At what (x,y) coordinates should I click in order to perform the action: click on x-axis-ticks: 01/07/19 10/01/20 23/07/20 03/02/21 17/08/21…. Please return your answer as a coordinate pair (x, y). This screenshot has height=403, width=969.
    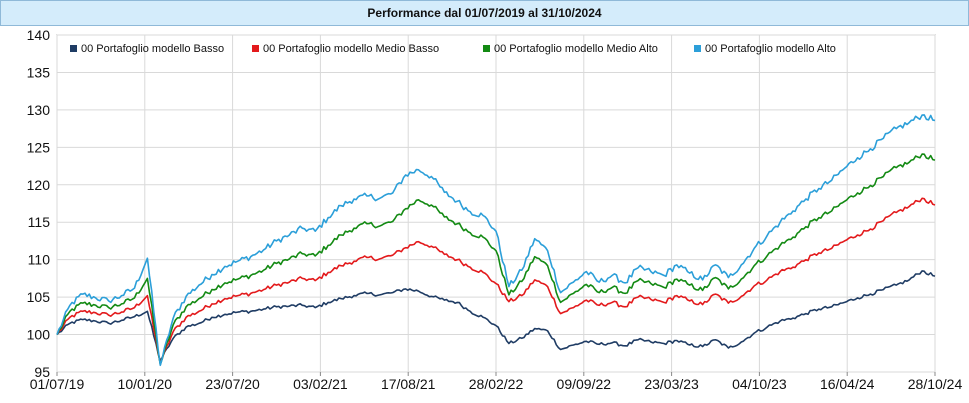
    Looking at the image, I should click on (496, 384).